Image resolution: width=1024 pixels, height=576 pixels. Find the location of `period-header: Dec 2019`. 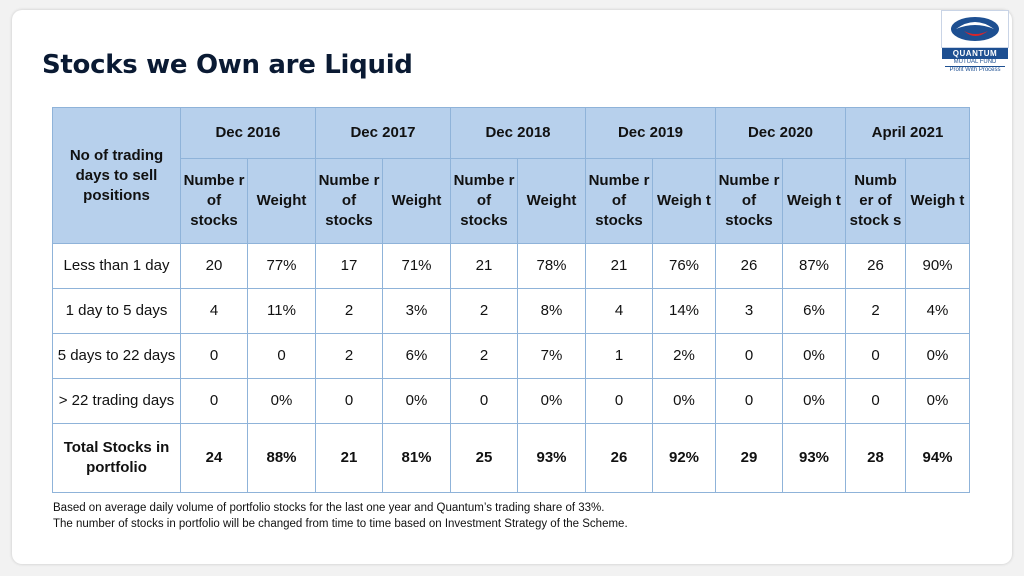

period-header: Dec 2019 is located at coordinates (650, 133).